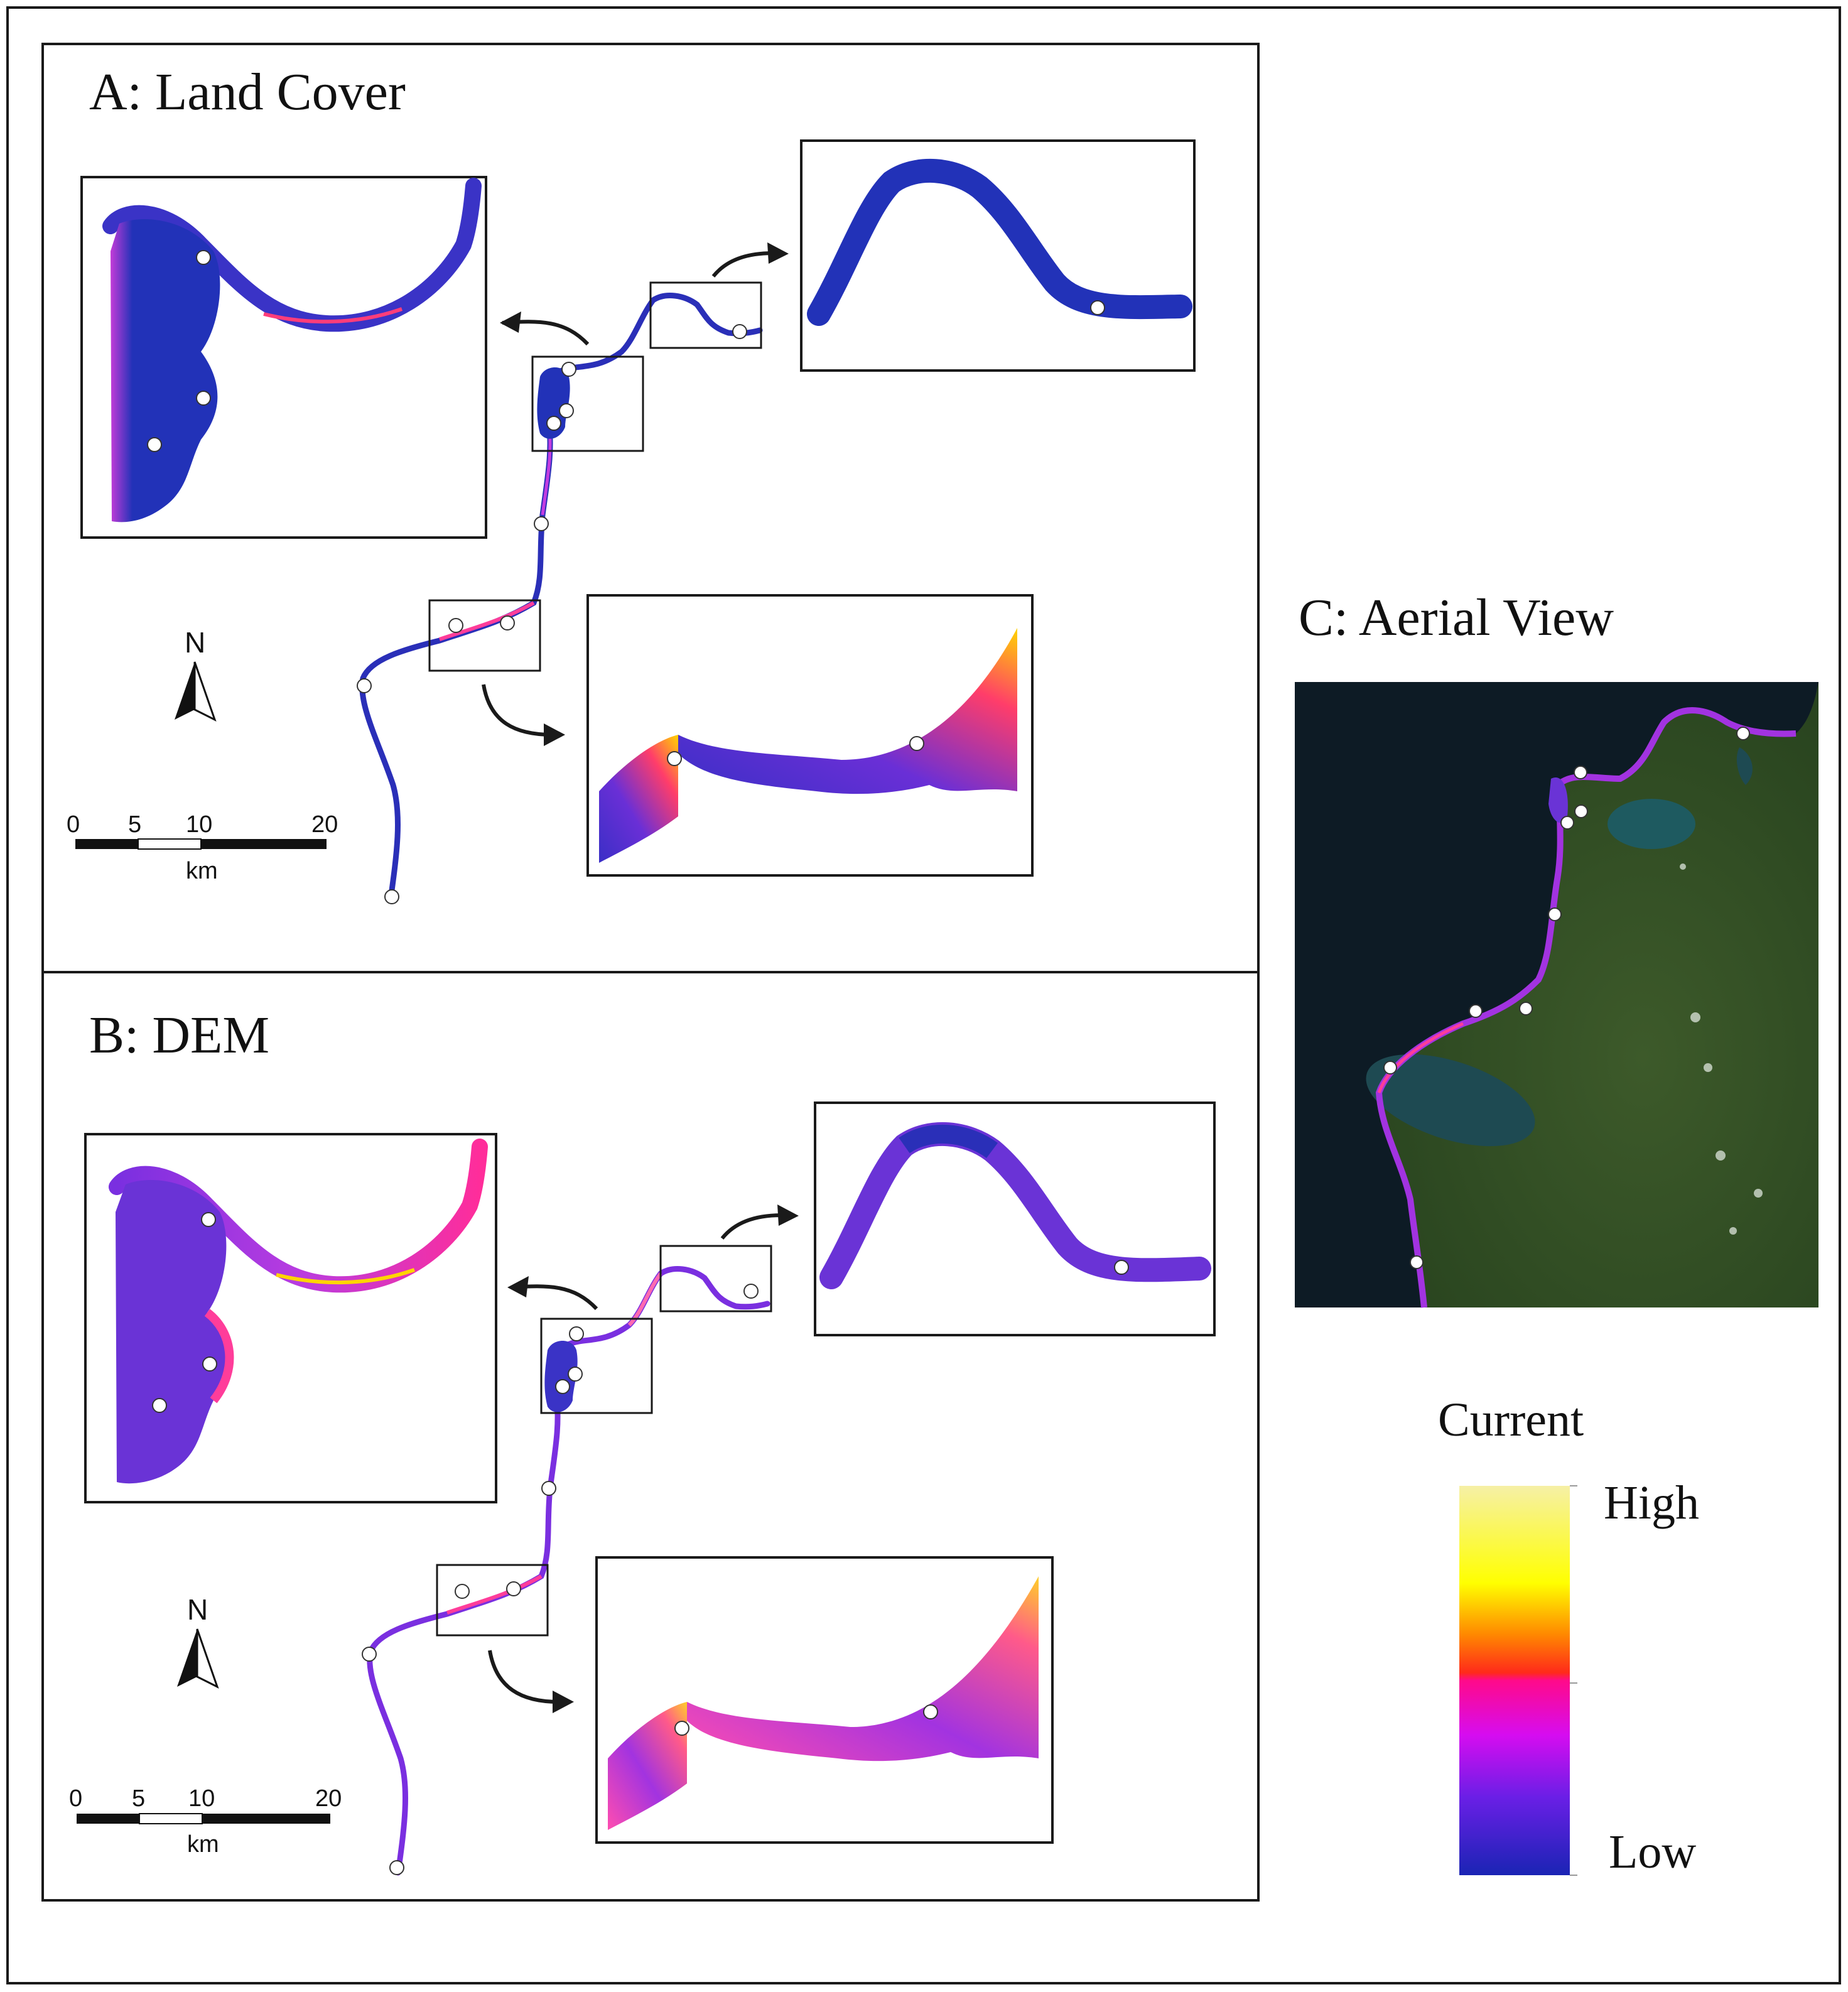  Describe the element at coordinates (76, 1798) in the screenshot. I see `scale-b-tick-0: 0` at that location.